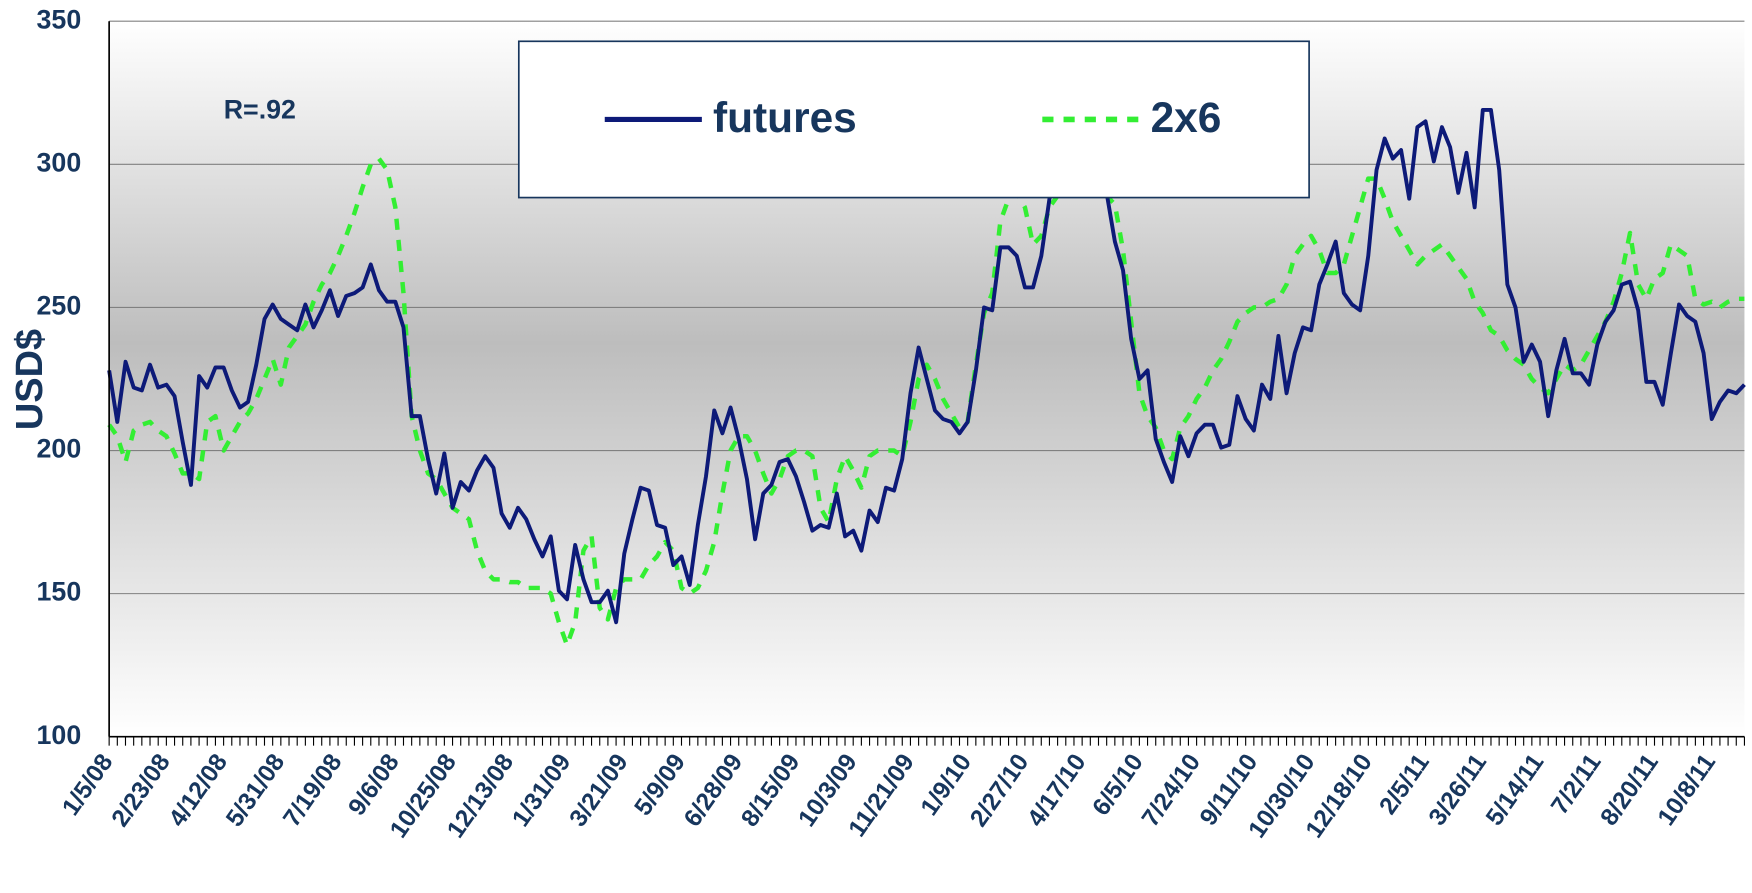  What do you see at coordinates (312, 790) in the screenshot?
I see `x-tick-label: 7/19/08` at bounding box center [312, 790].